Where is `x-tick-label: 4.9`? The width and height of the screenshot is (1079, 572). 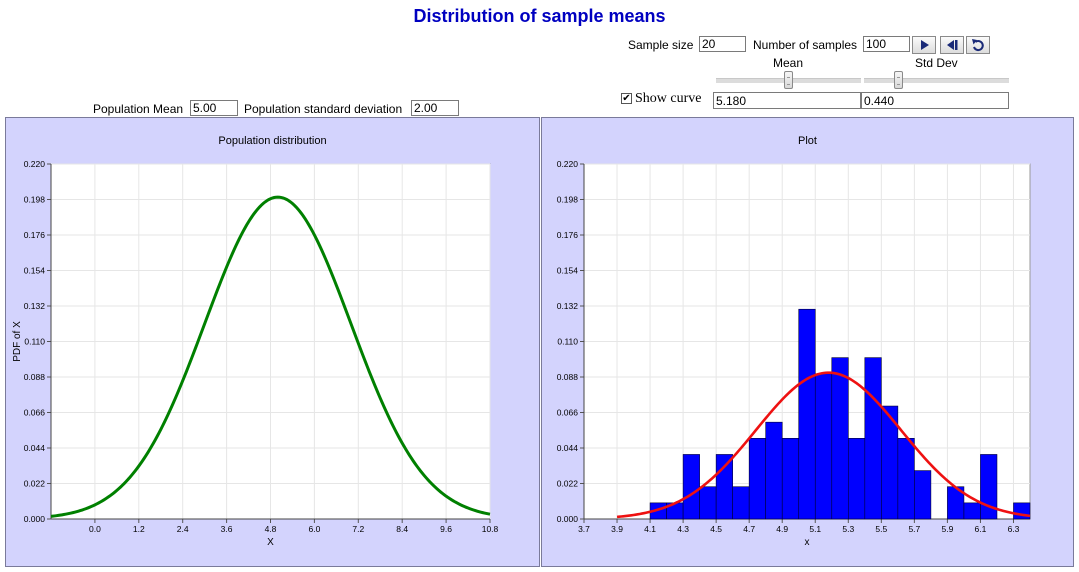
x-tick-label: 4.9 is located at coordinates (782, 529).